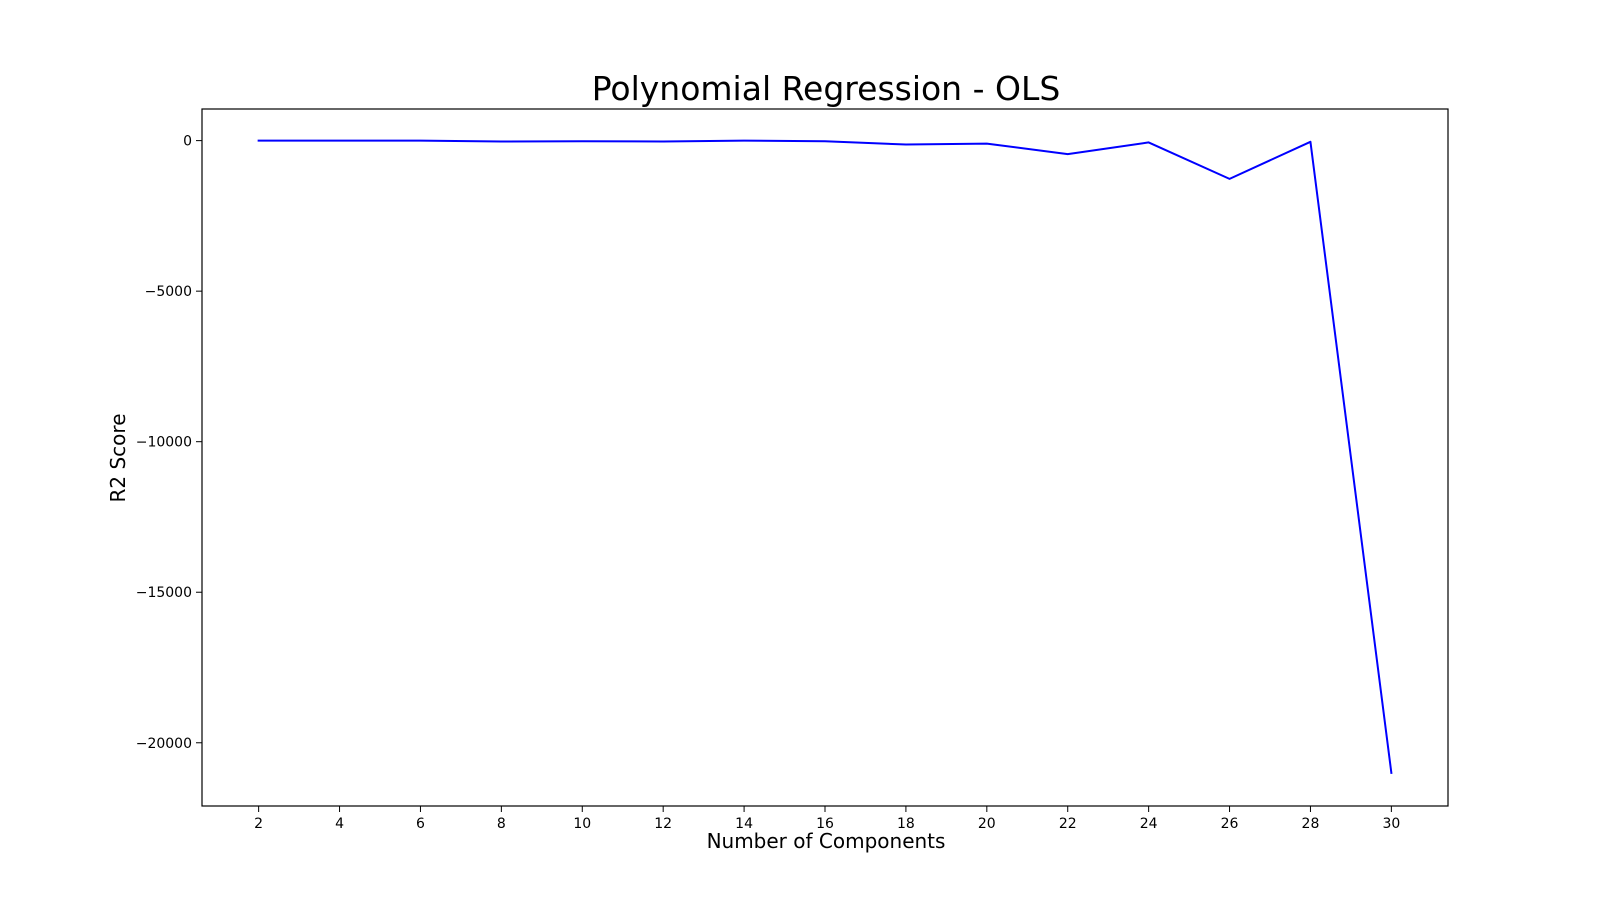 Image resolution: width=1600 pixels, height=900 pixels. I want to click on x-tick-label: 10, so click(582, 824).